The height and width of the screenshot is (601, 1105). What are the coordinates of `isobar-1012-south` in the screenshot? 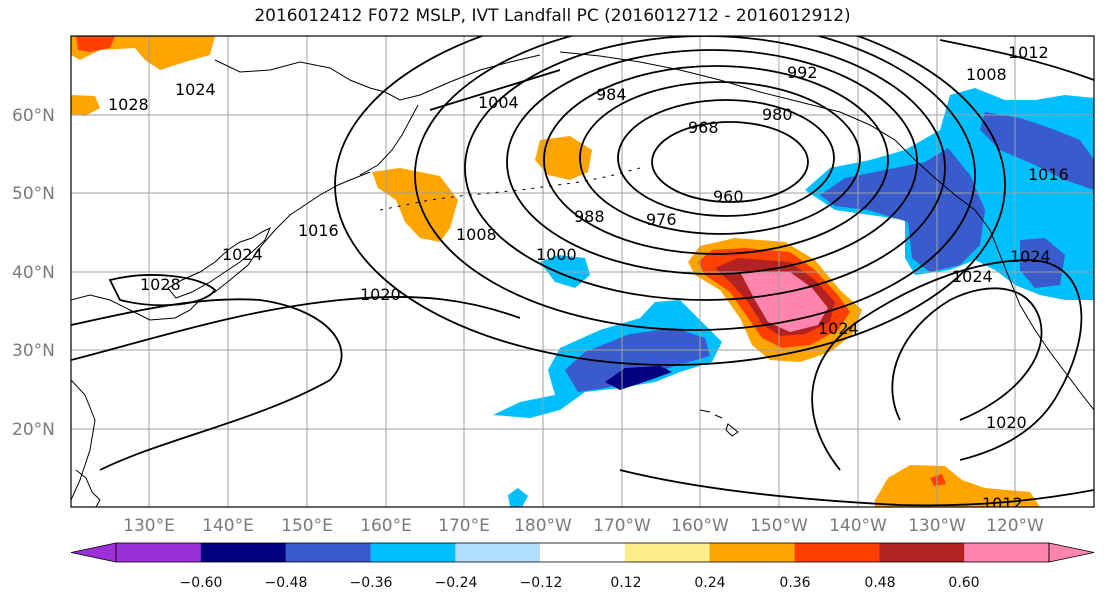 It's located at (856, 488).